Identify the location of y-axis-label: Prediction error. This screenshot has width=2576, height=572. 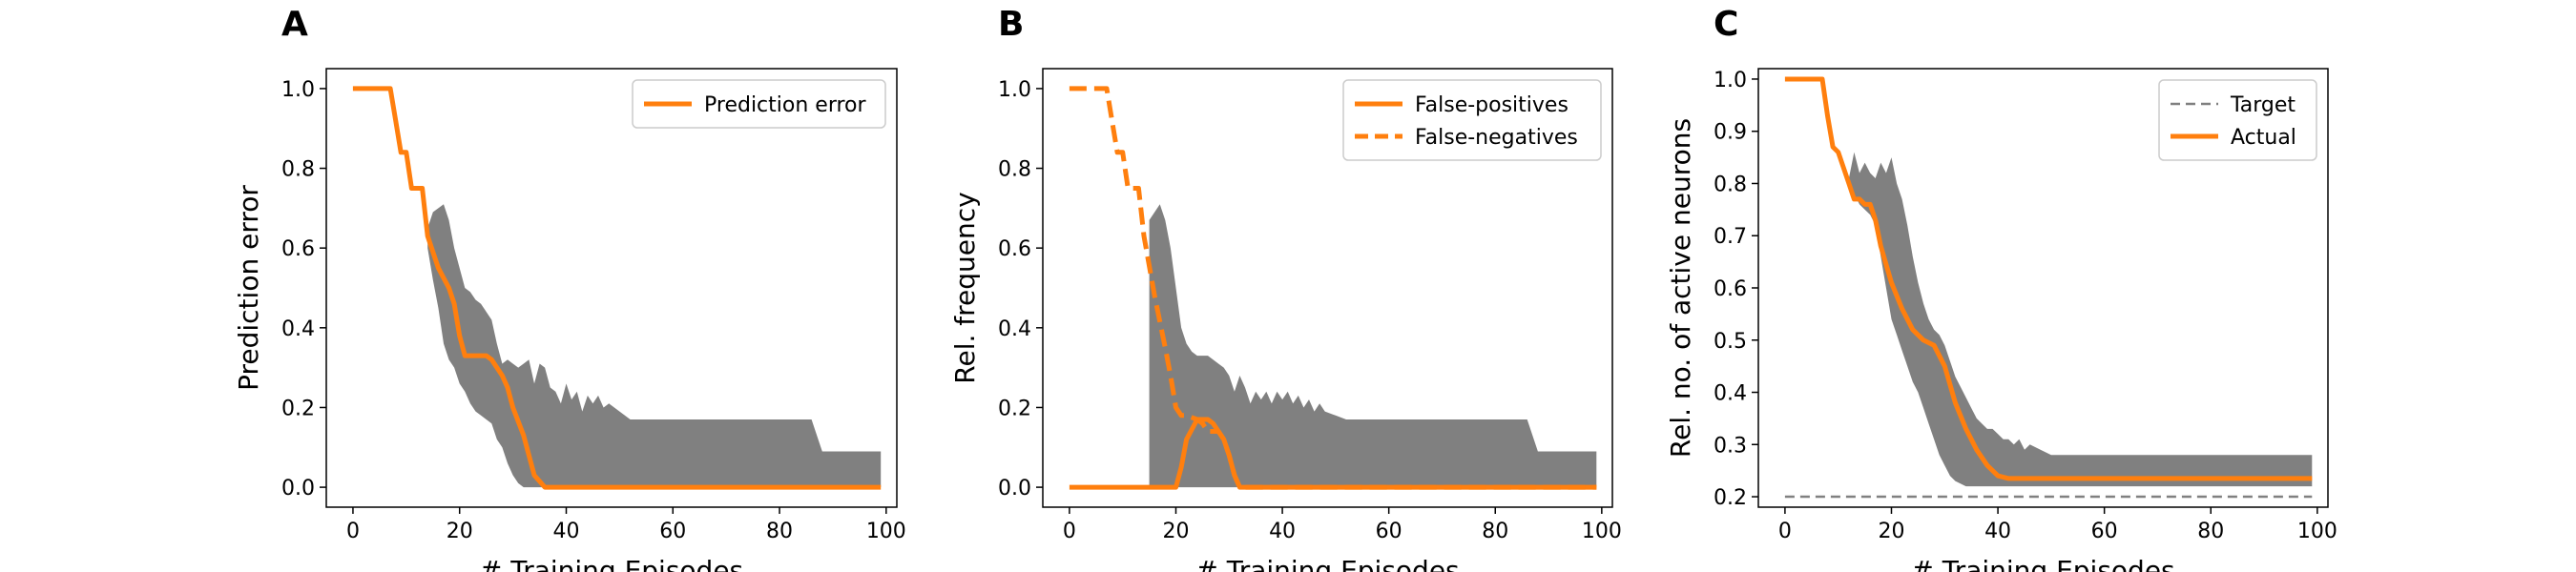
(248, 288).